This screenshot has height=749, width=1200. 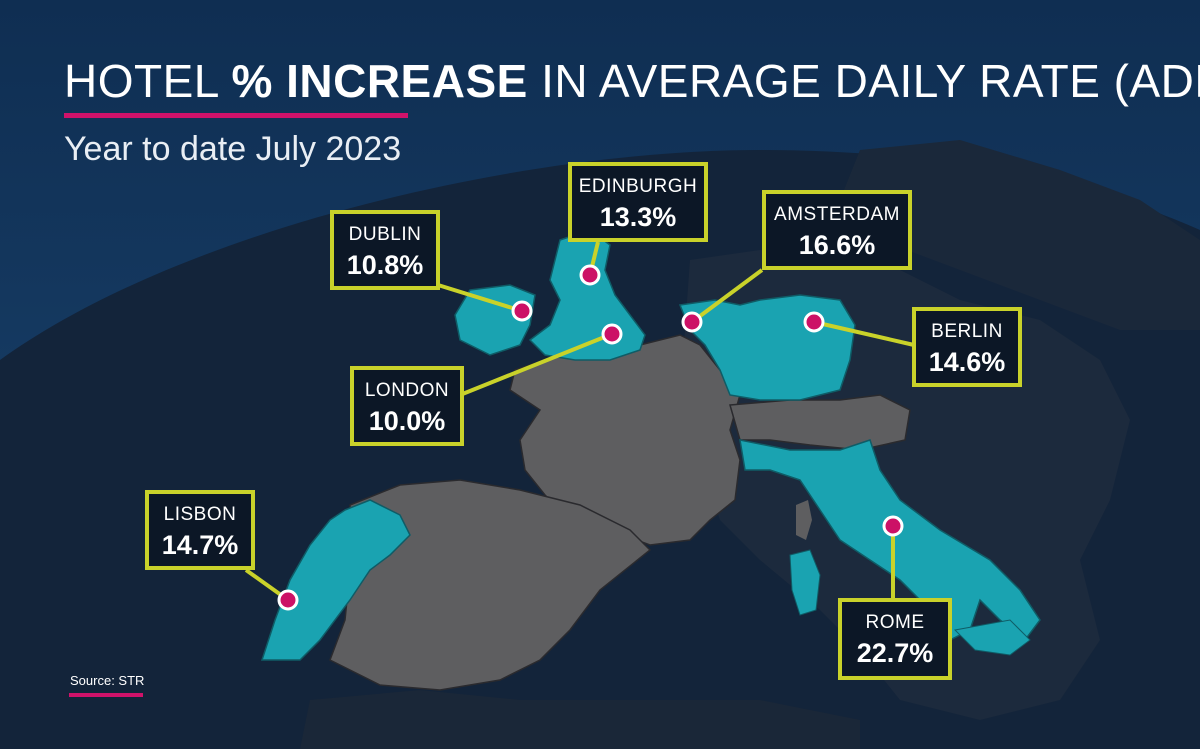 What do you see at coordinates (522, 311) in the screenshot?
I see `dublin-marker` at bounding box center [522, 311].